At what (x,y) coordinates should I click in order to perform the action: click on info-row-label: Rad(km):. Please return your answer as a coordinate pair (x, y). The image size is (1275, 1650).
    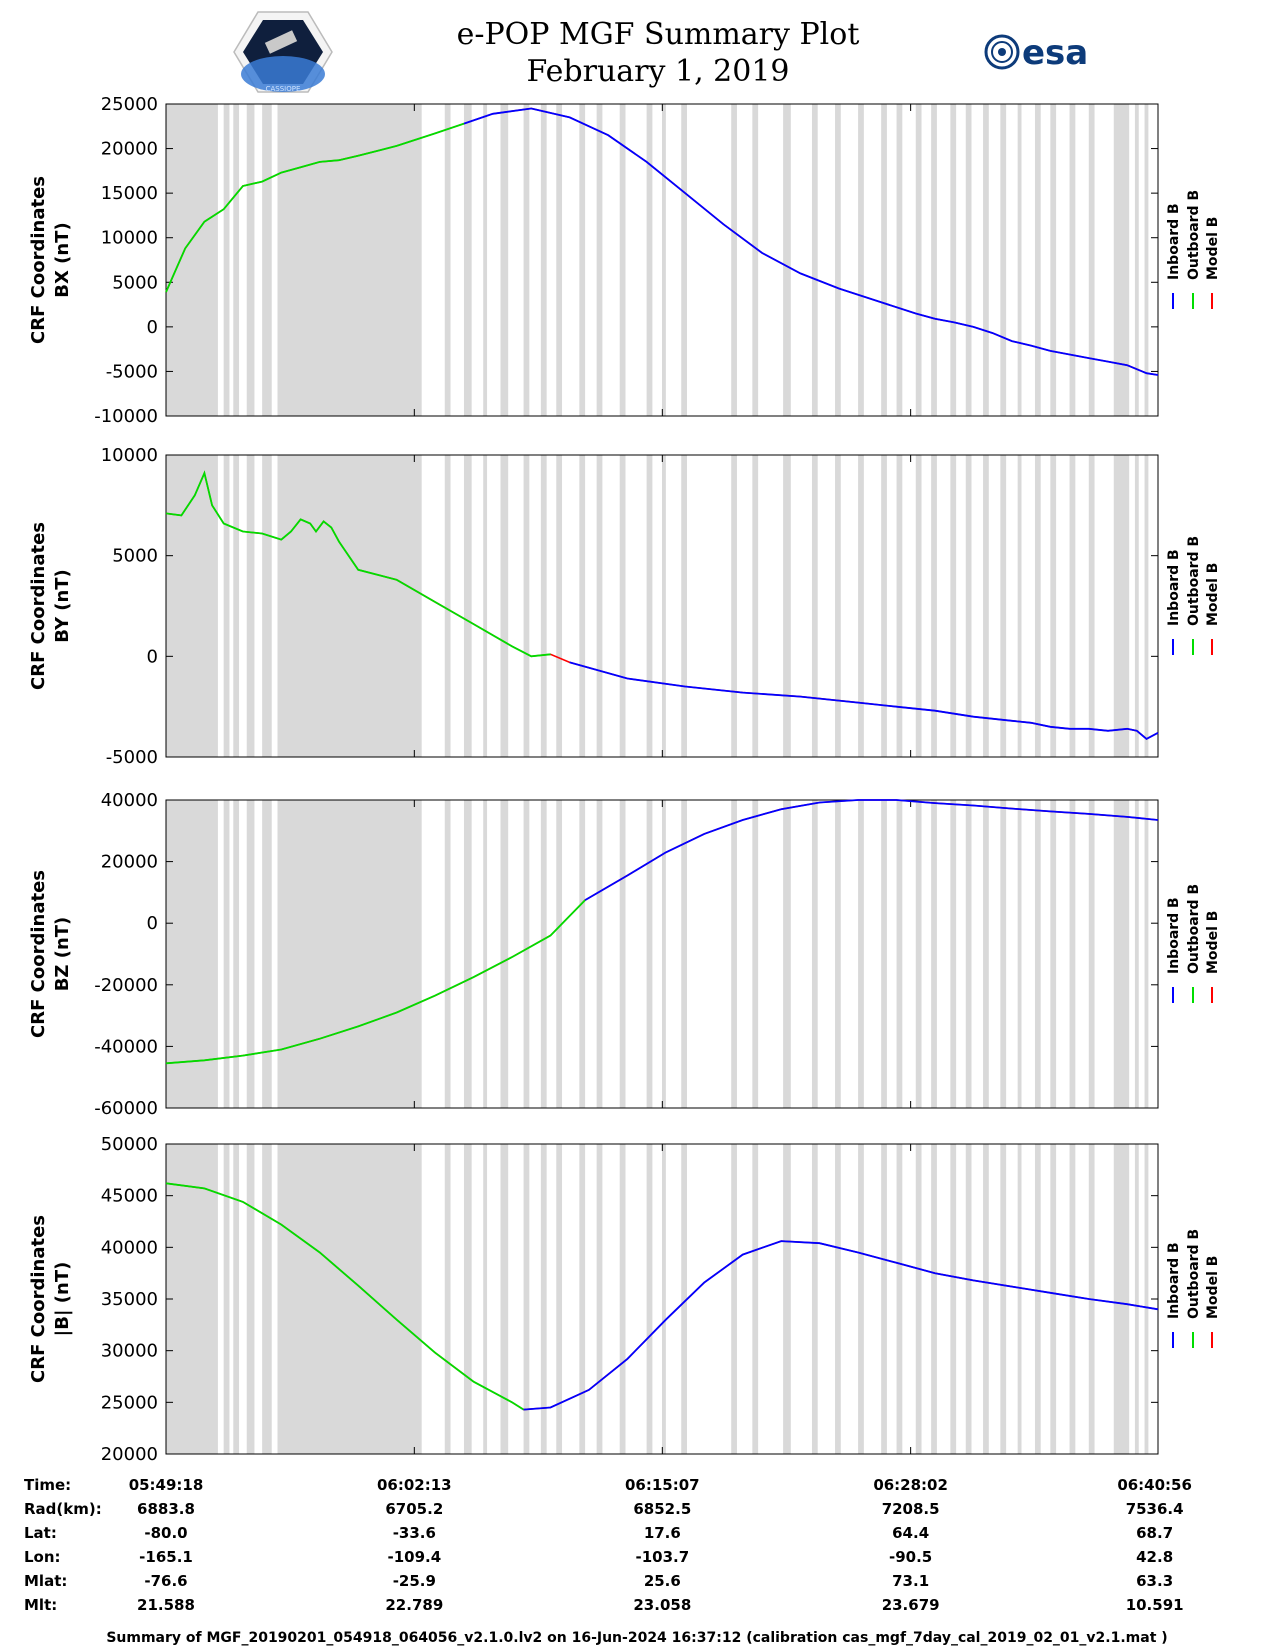
    Looking at the image, I should click on (63, 1509).